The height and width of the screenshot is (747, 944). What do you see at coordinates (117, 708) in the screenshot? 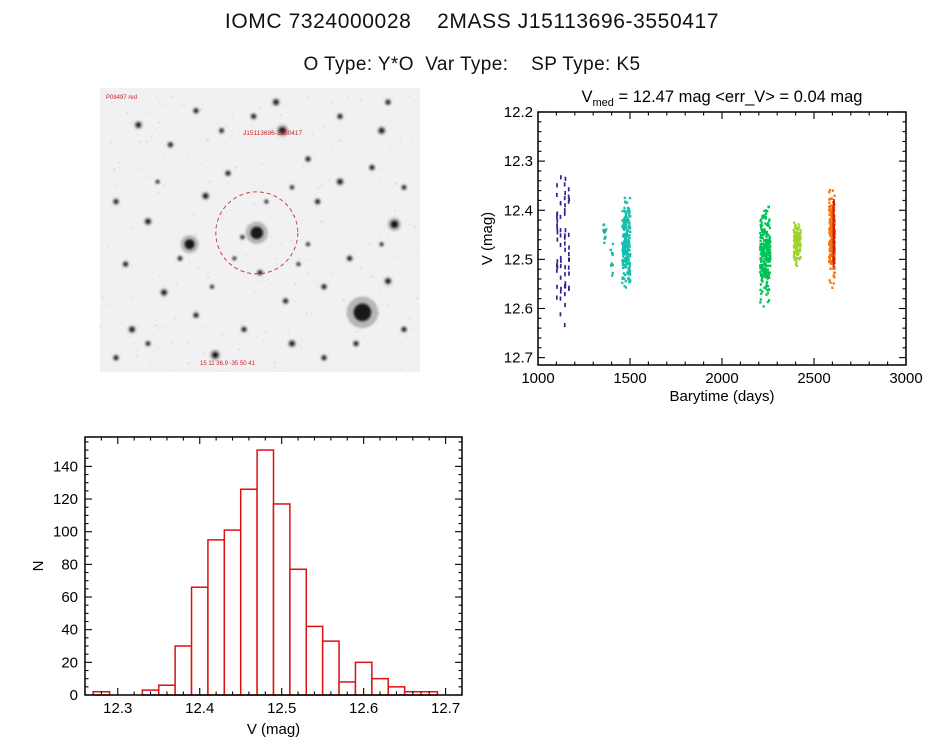
I see `hist-x-tick-label: 12.3` at bounding box center [117, 708].